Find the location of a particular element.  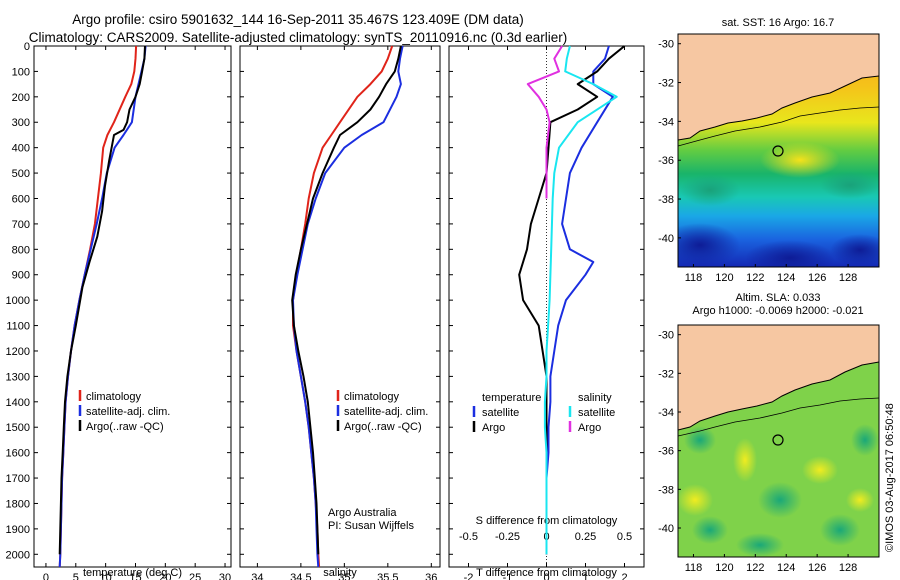

y-tick-label: 200 is located at coordinates (21, 98).